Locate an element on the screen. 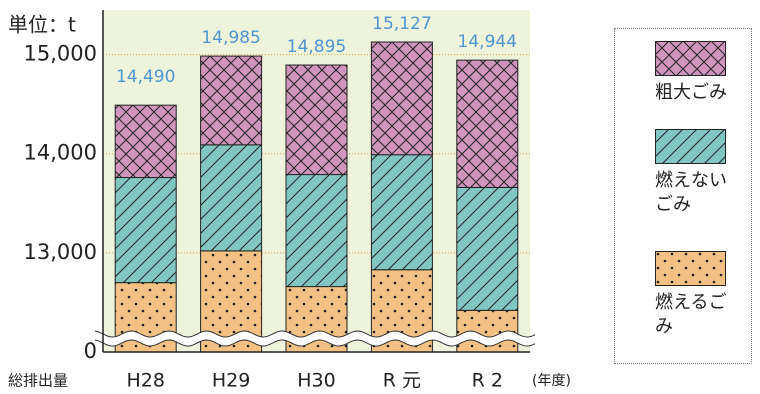  axis-break is located at coordinates (315, 338).